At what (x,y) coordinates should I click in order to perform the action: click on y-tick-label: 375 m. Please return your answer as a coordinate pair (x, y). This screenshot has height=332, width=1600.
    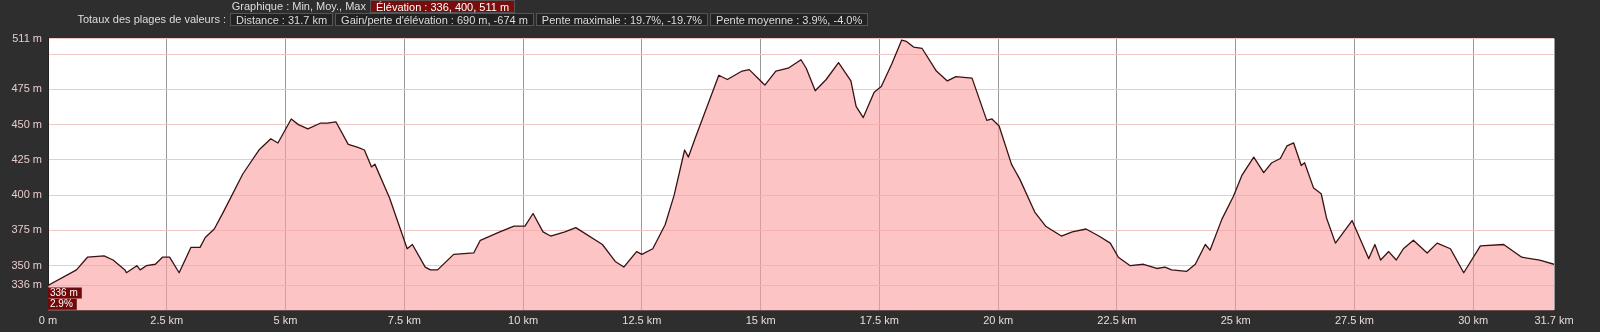
    Looking at the image, I should click on (26, 229).